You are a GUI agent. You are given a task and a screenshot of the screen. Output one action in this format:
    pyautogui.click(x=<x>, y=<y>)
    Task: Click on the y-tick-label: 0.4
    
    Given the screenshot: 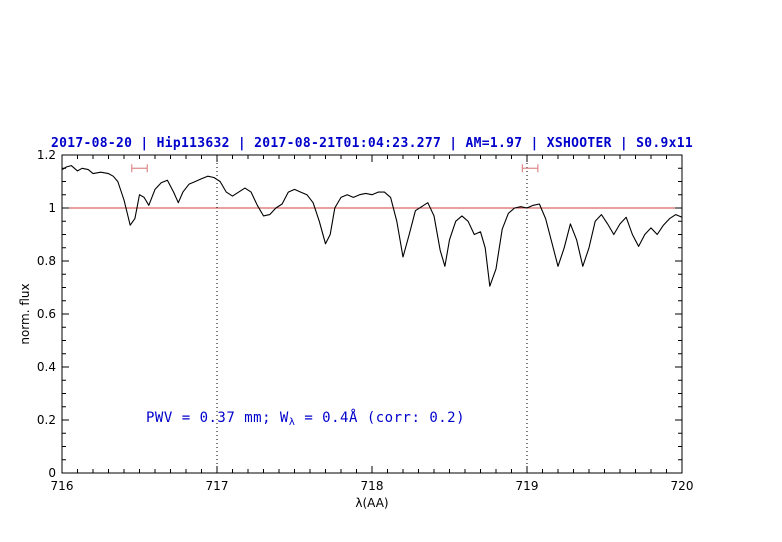 What is the action you would take?
    pyautogui.click(x=46, y=367)
    